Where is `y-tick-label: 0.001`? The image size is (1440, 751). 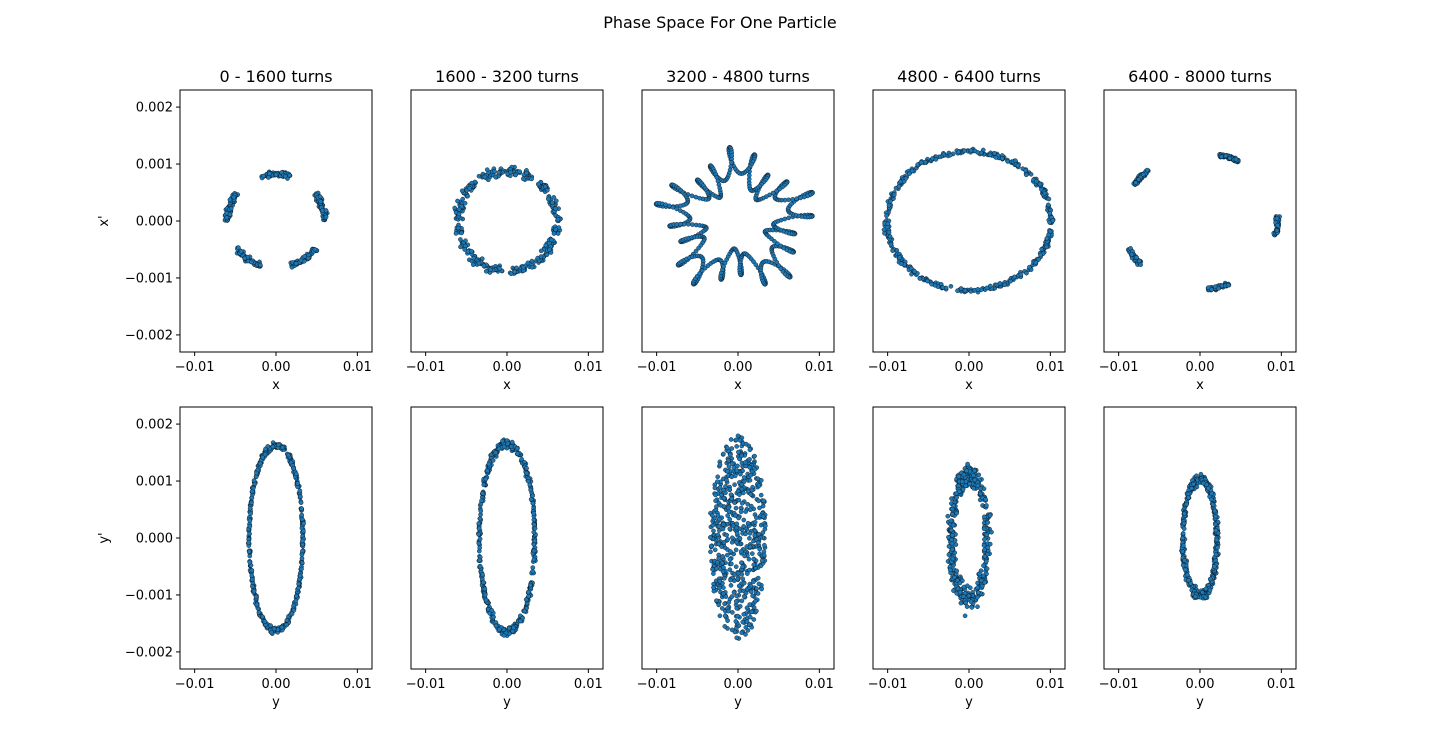
y-tick-label: 0.001 is located at coordinates (154, 165).